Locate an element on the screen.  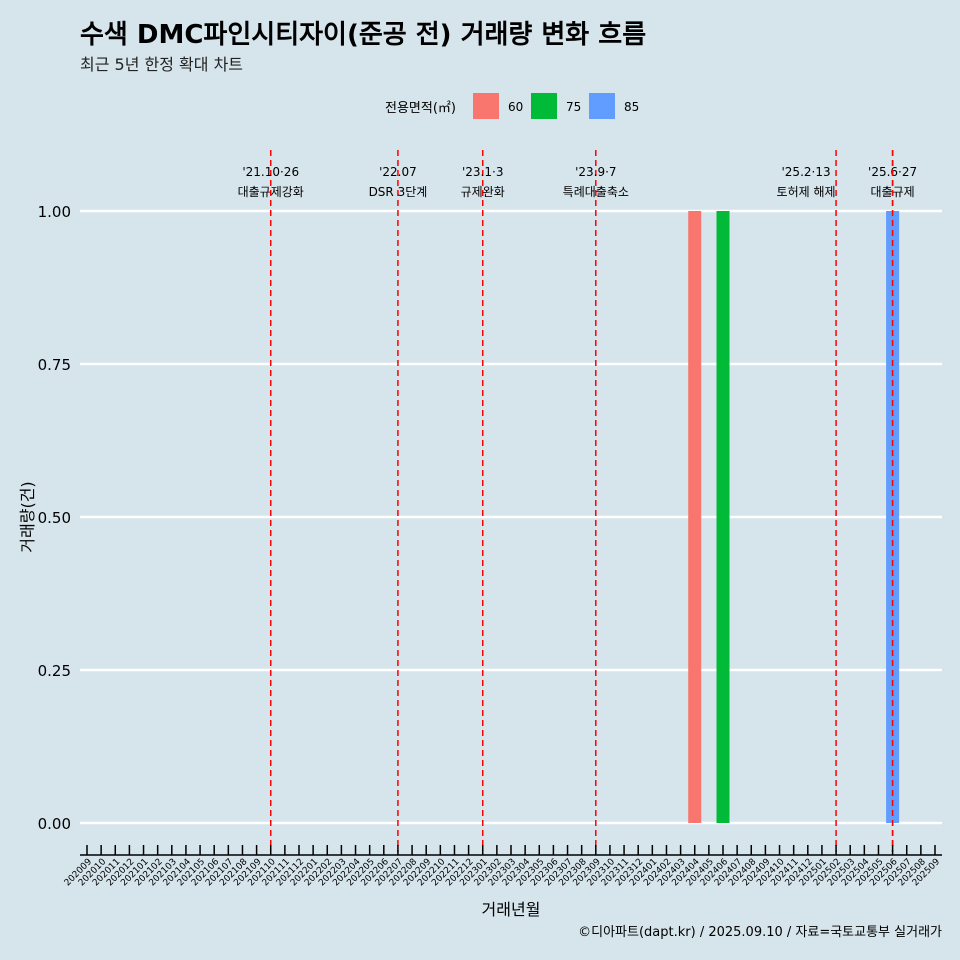
legend-label-60: 60 is located at coordinates (515, 107).